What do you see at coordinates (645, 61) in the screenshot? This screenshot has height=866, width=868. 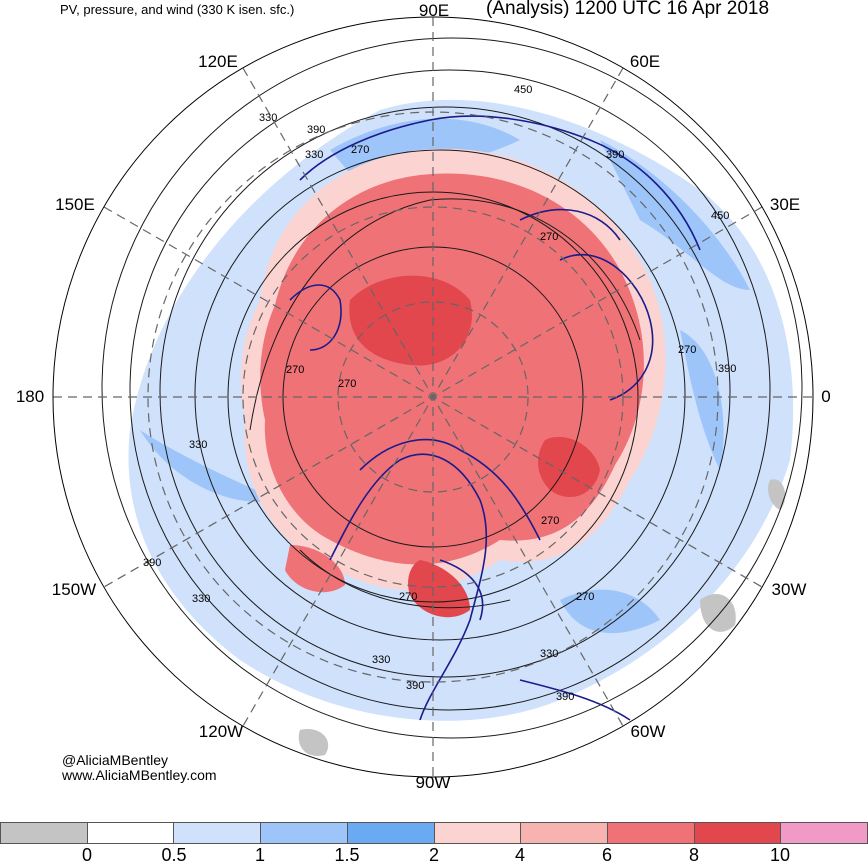 I see `lon-label-60e: 60E` at bounding box center [645, 61].